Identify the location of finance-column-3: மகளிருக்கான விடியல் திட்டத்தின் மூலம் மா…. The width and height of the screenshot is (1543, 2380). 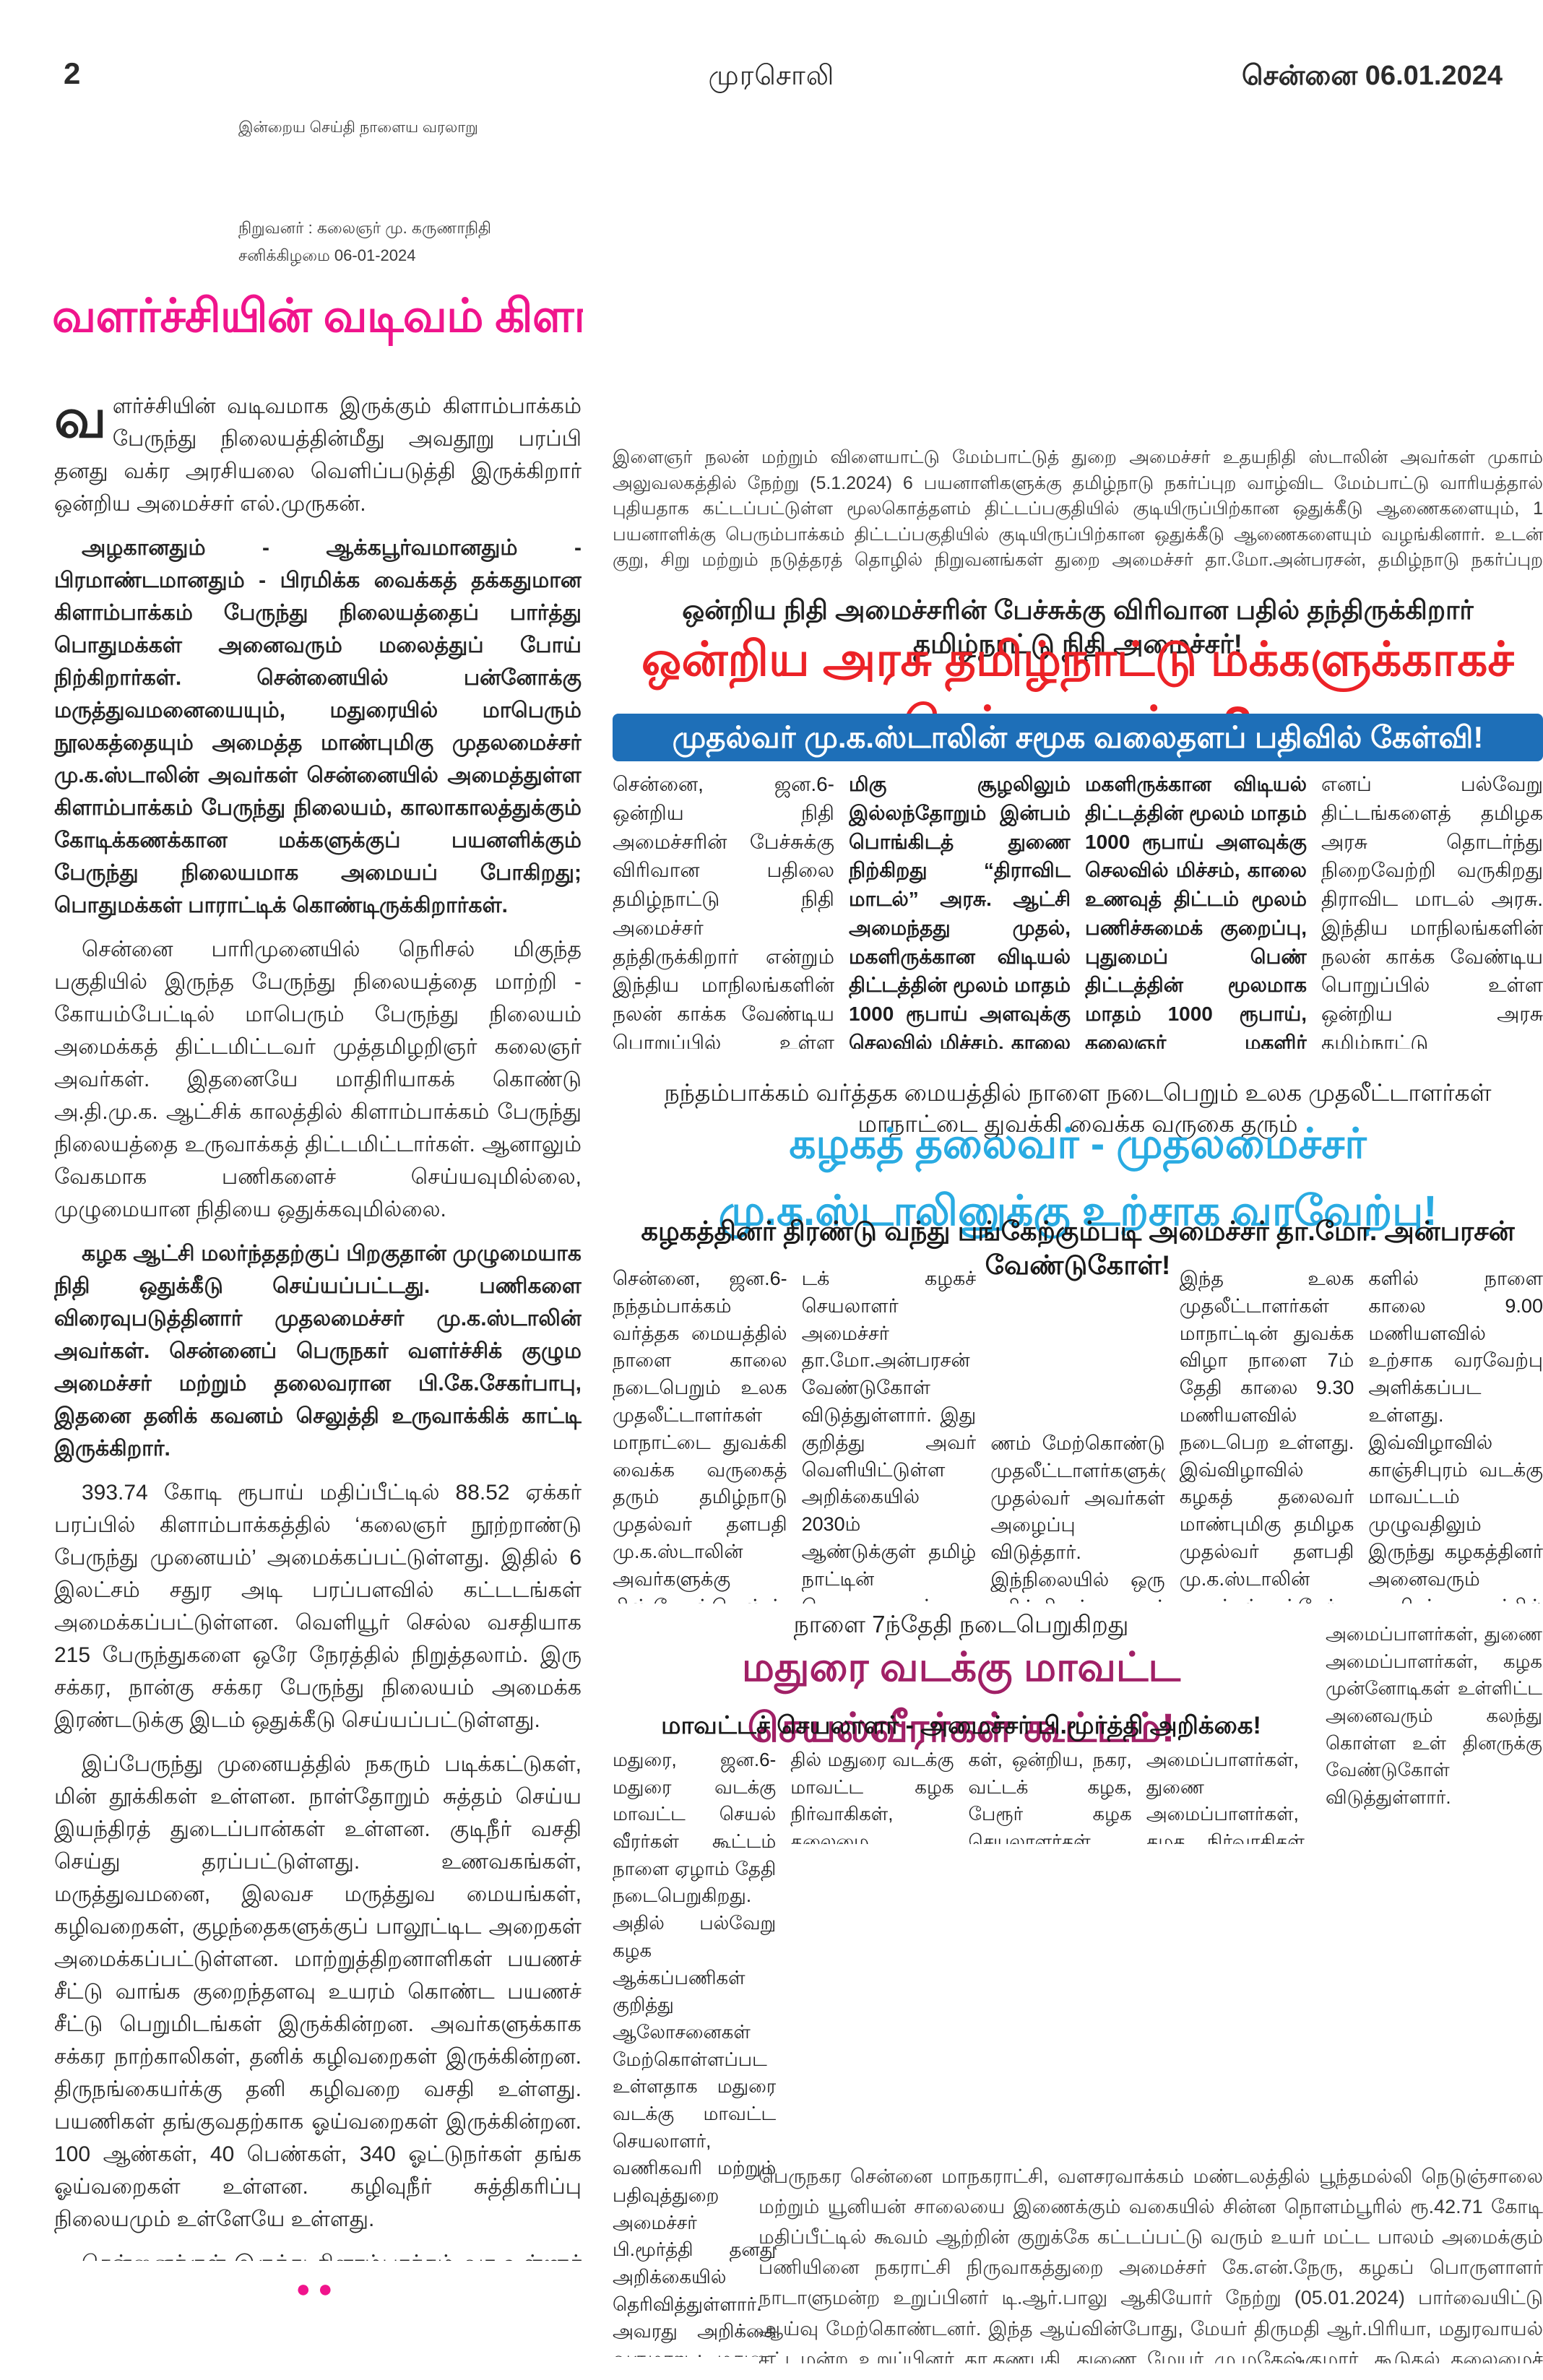
(1196, 911).